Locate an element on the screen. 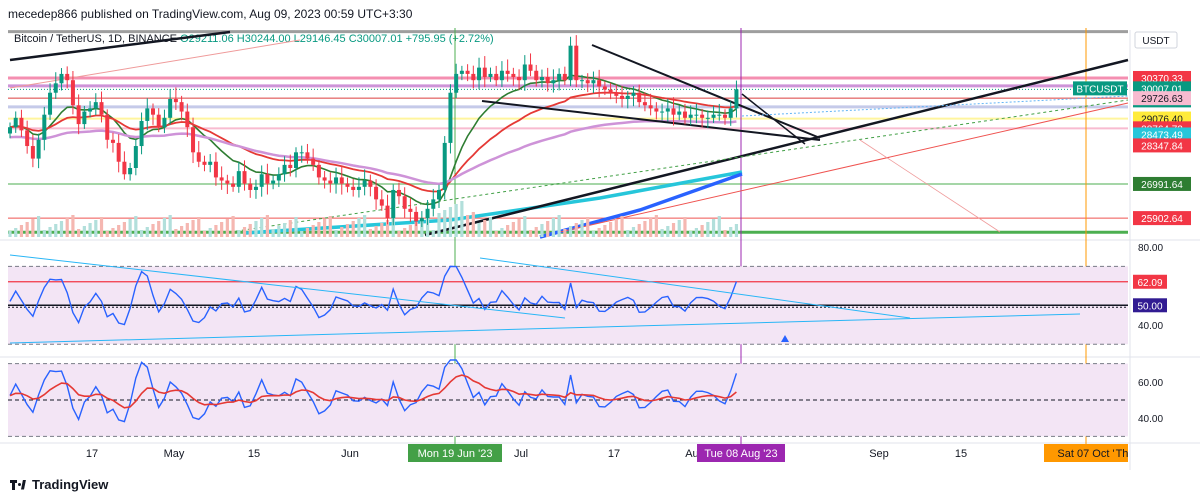 The image size is (1200, 500). close-value: C30007.01 is located at coordinates (375, 39).